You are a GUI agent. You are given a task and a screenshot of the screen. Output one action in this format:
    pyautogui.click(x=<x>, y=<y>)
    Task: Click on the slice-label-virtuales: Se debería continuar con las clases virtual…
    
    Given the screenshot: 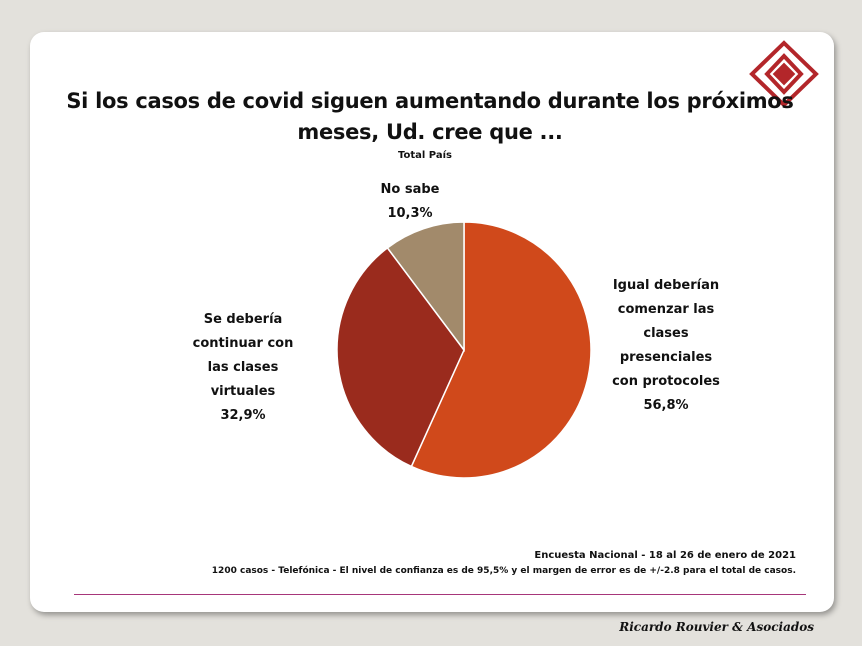 What is the action you would take?
    pyautogui.click(x=243, y=368)
    